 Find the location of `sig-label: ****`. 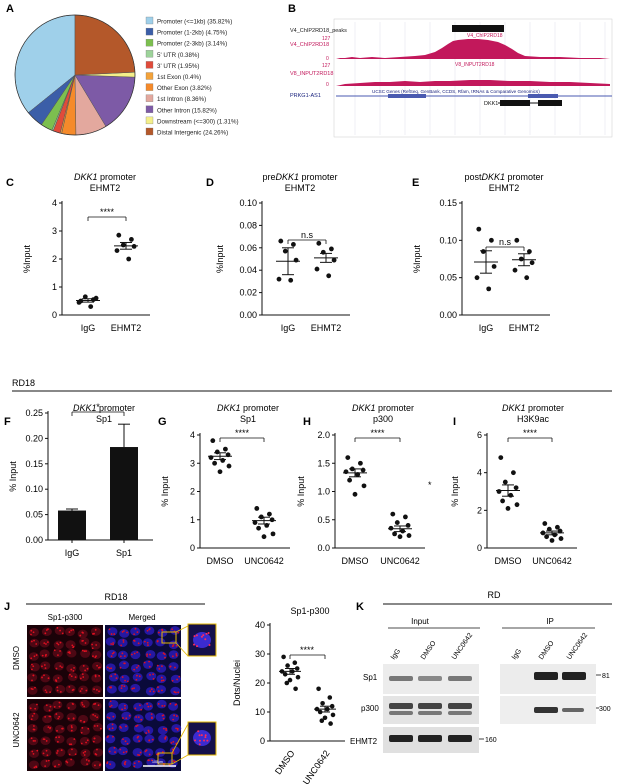

sig-label: **** is located at coordinates (377, 433).